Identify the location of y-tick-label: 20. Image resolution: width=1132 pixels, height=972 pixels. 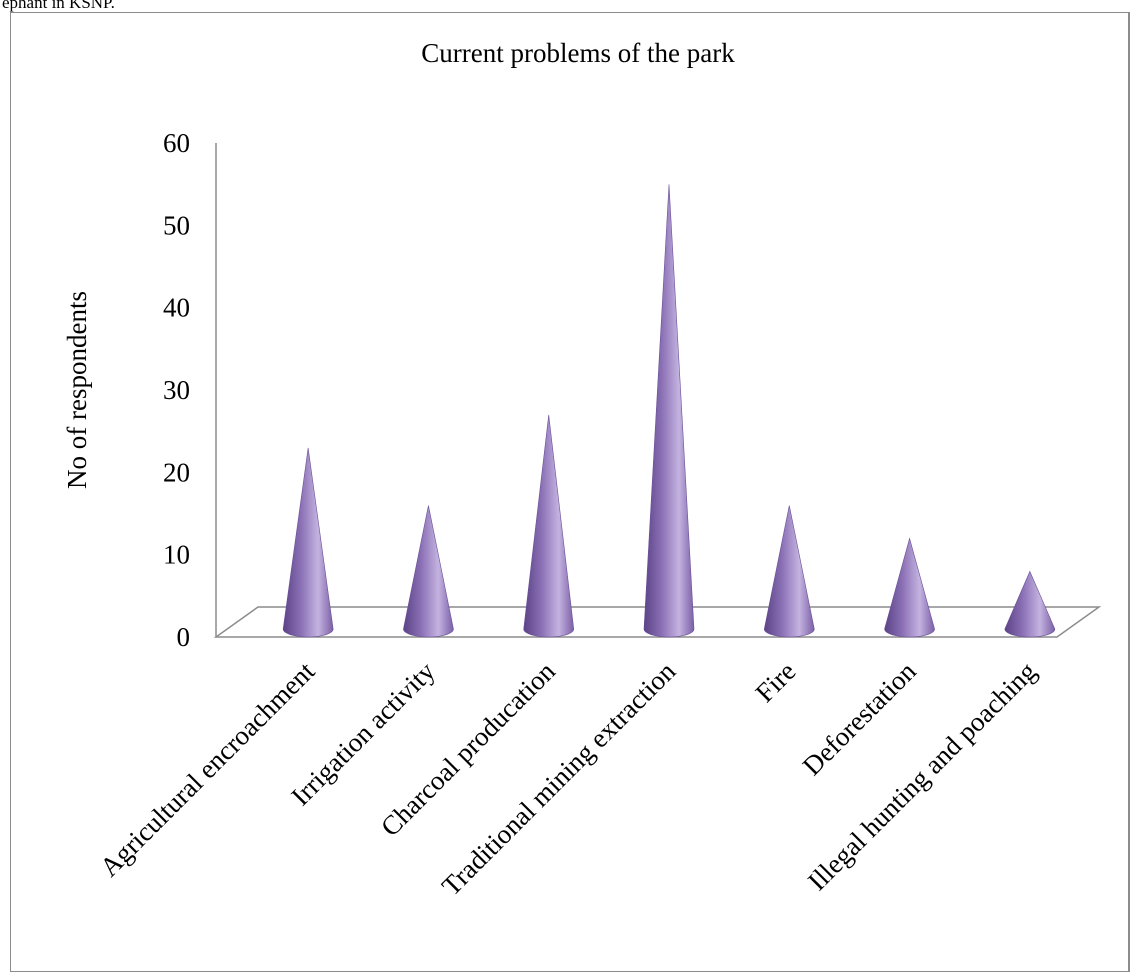
(176, 472).